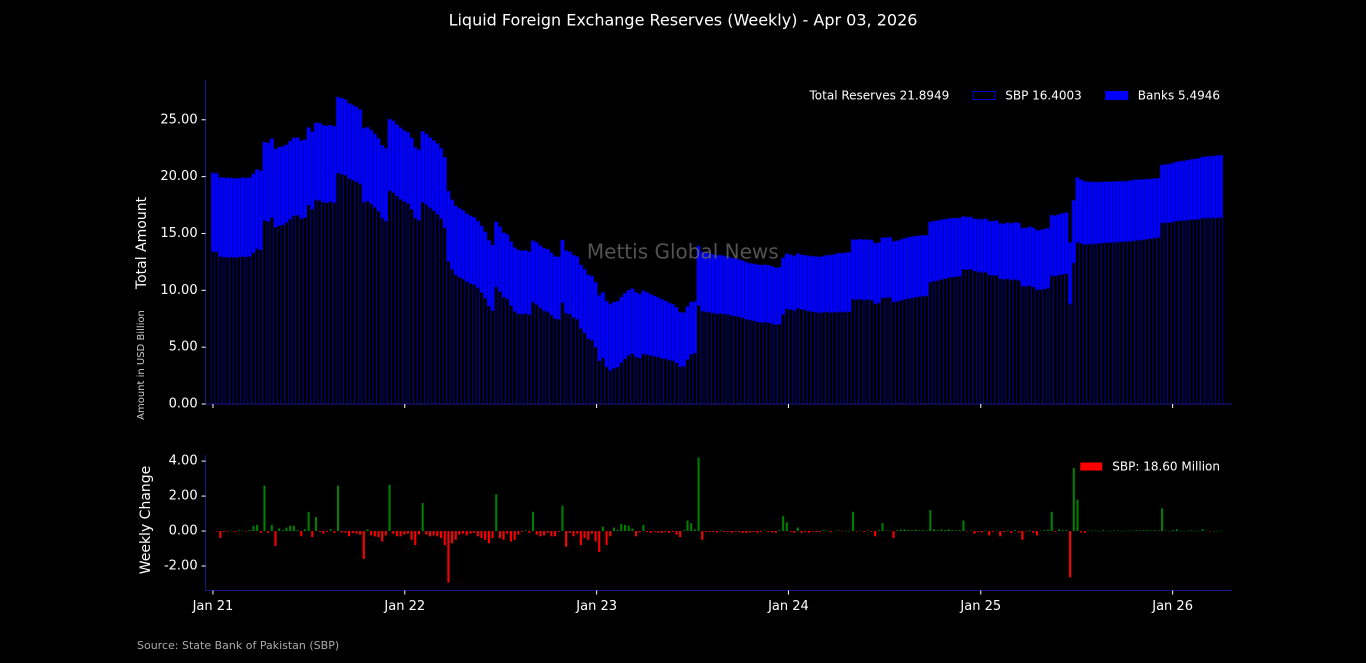 The width and height of the screenshot is (1366, 663). What do you see at coordinates (183, 404) in the screenshot?
I see `y-tick-label: 0.00` at bounding box center [183, 404].